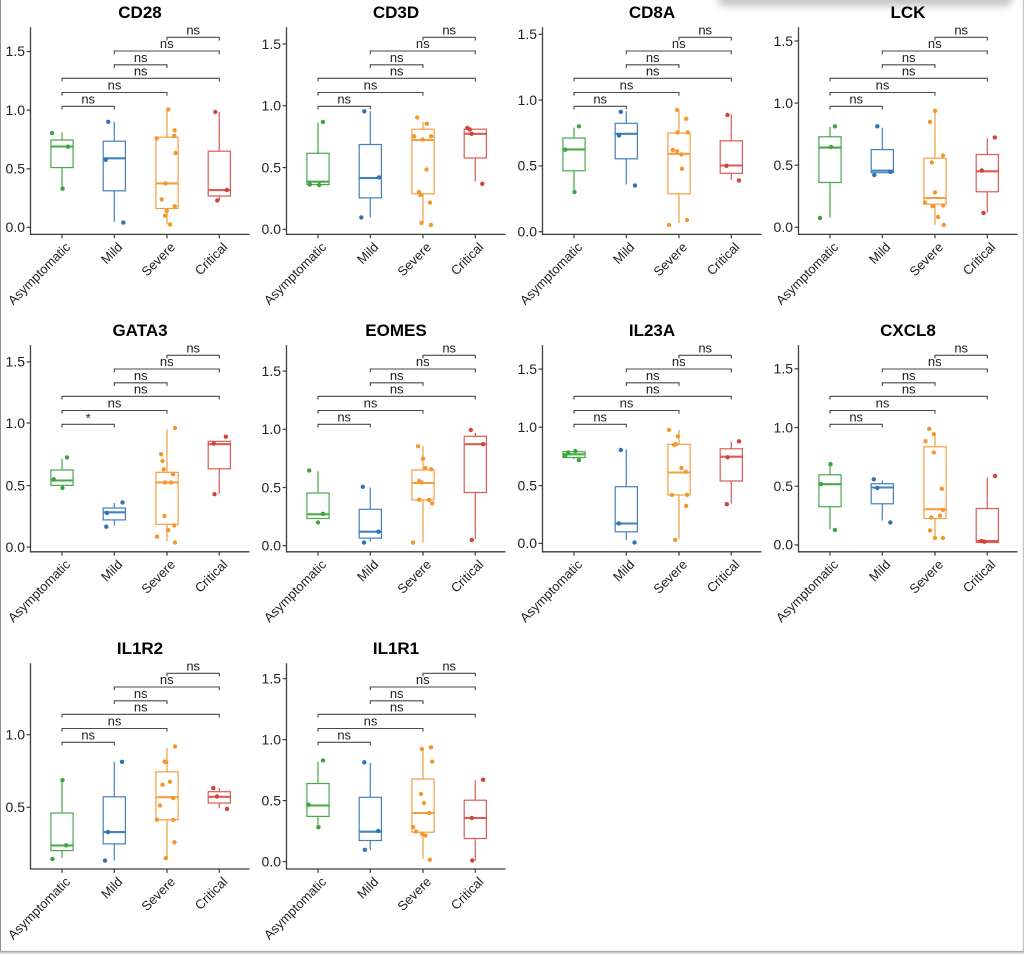  What do you see at coordinates (652, 330) in the screenshot?
I see `svg-text: IL23A` at bounding box center [652, 330].